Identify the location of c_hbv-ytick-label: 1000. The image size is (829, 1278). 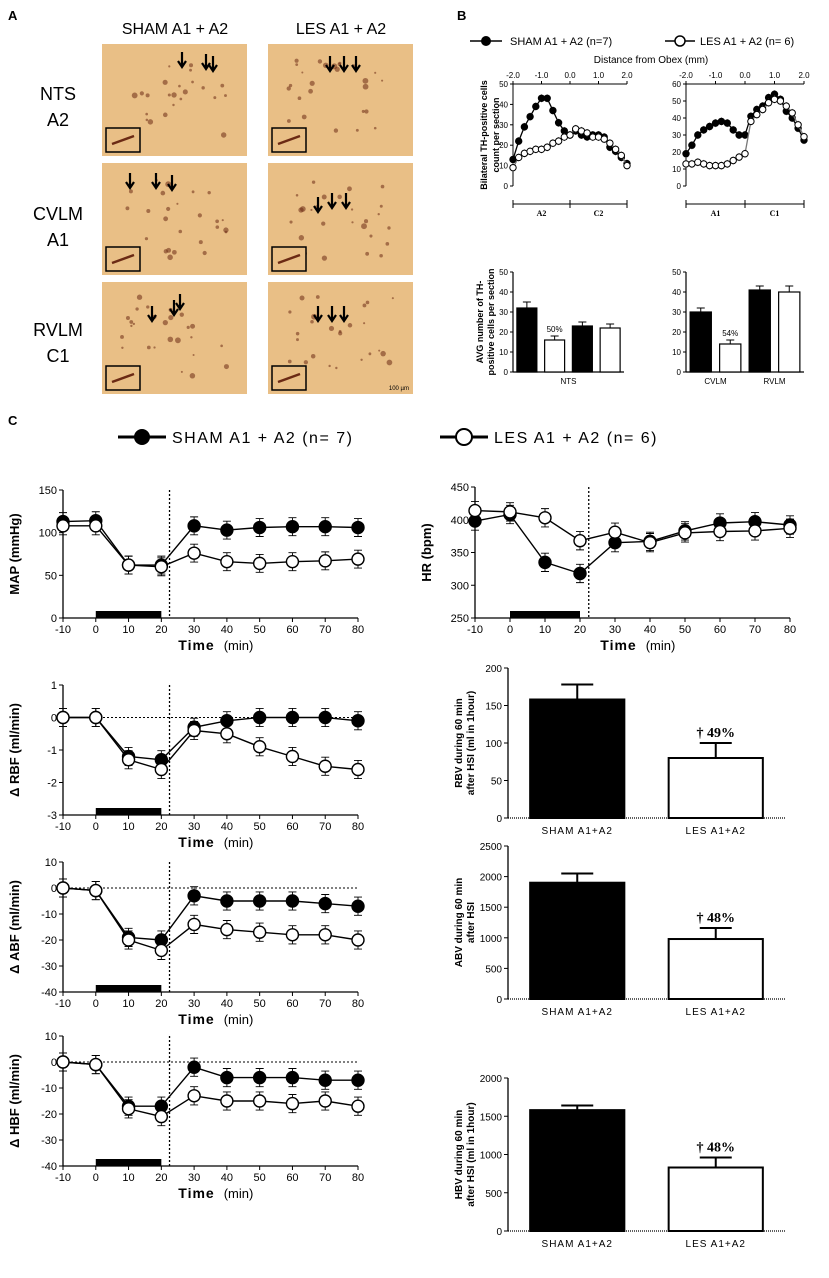
(491, 1156).